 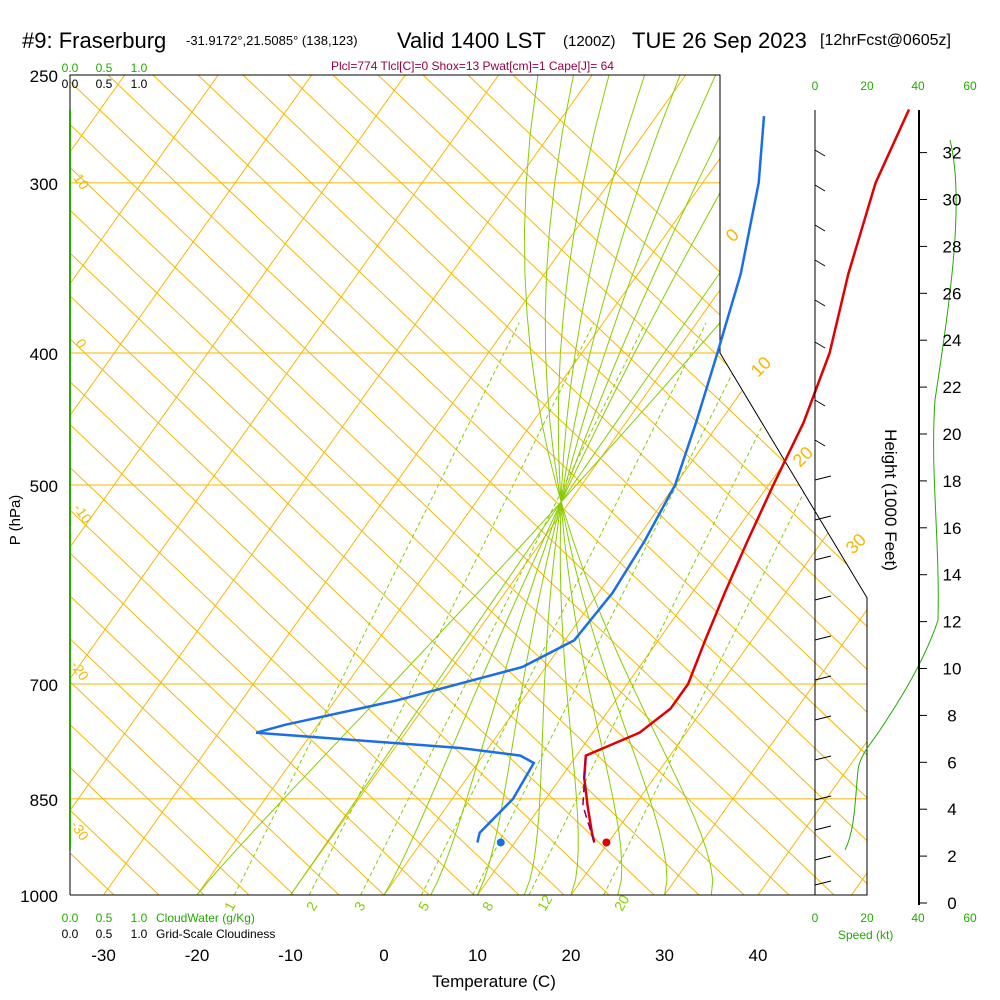 What do you see at coordinates (44, 354) in the screenshot?
I see `pressure-tick-label: 400` at bounding box center [44, 354].